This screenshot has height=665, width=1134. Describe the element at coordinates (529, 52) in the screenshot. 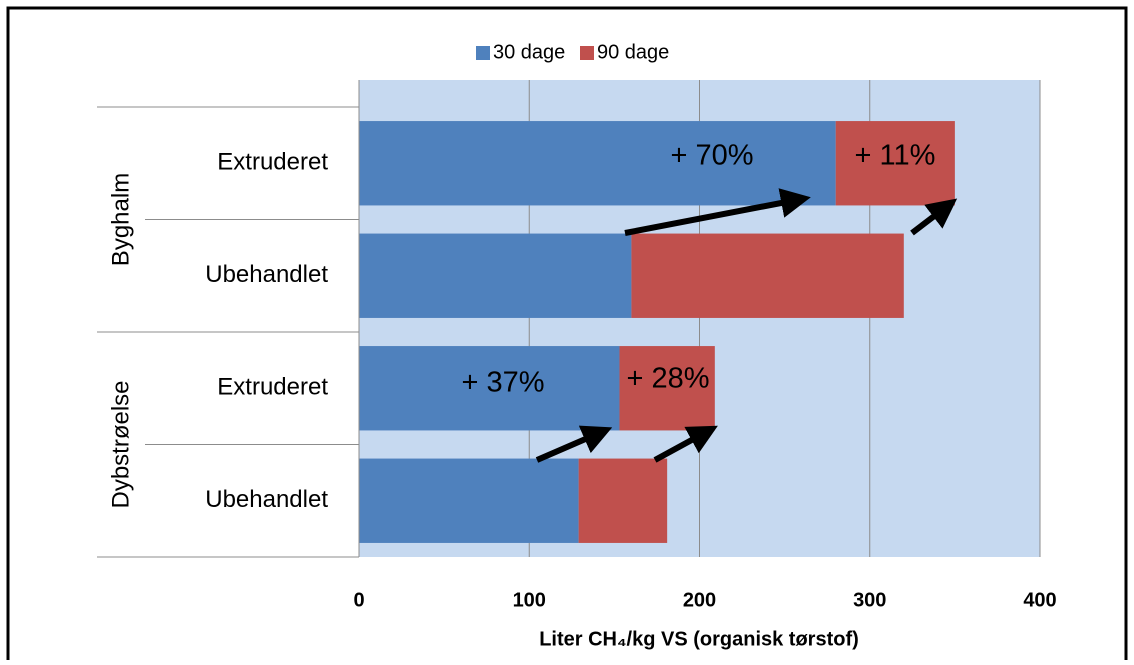

I see `legend-label: 30 dage` at that location.